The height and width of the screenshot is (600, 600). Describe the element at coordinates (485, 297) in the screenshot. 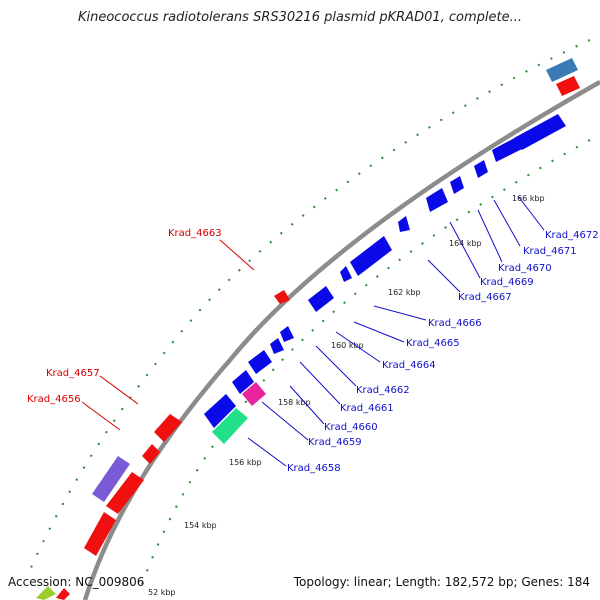

I see `gene-label-krad4667: Krad_4667` at that location.